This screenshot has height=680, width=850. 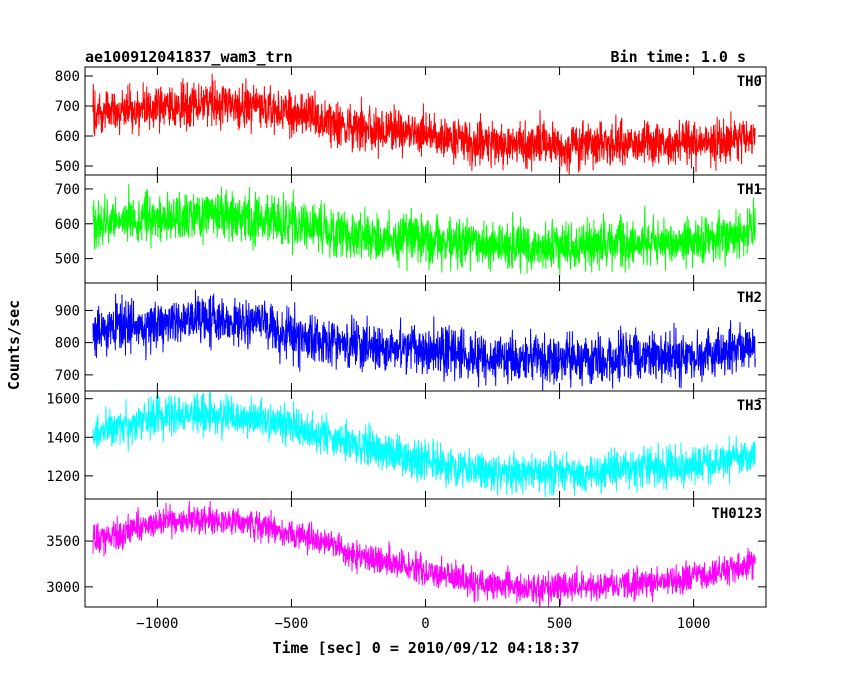 I want to click on series-line-th1, so click(x=424, y=229).